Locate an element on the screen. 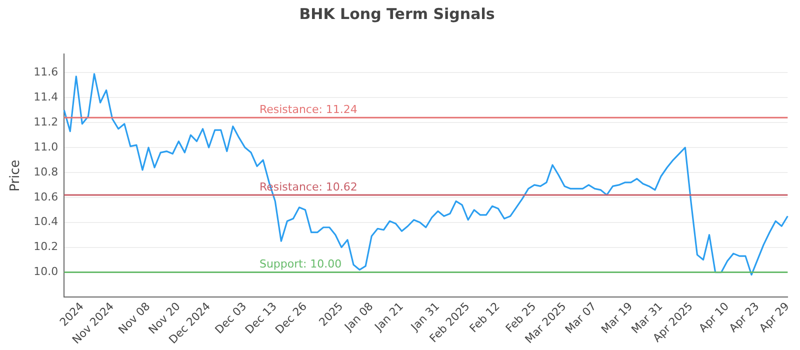 The height and width of the screenshot is (350, 800). y-tick-label: 10.2 is located at coordinates (46, 247).